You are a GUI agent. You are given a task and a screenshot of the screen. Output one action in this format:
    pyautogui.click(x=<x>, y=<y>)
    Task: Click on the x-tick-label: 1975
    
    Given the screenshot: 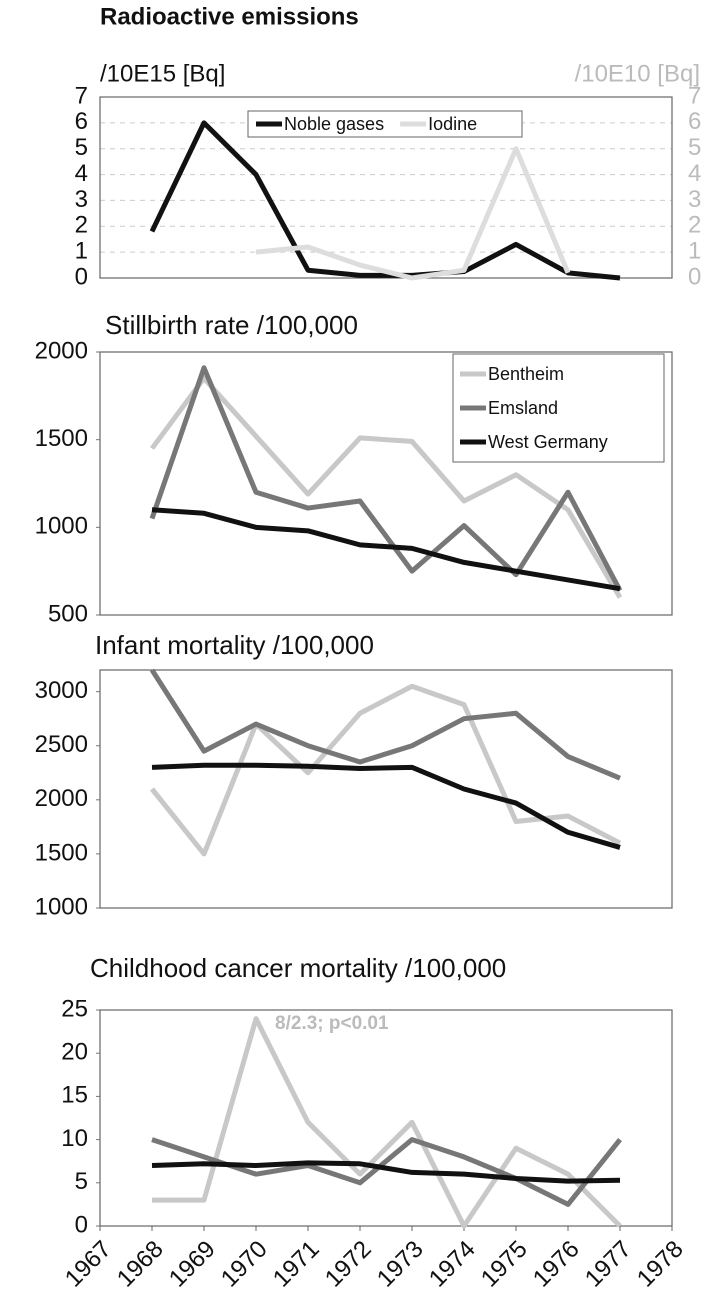 What is the action you would take?
    pyautogui.click(x=504, y=1264)
    